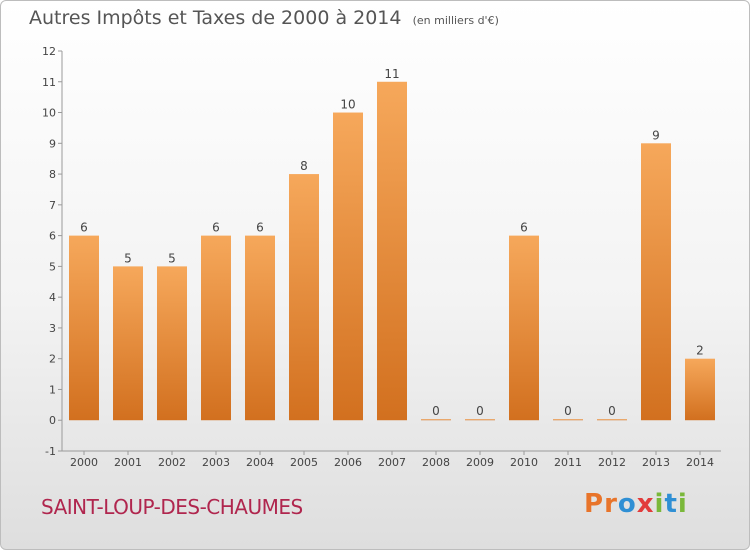 This screenshot has height=550, width=750. What do you see at coordinates (671, 504) in the screenshot?
I see `logo-letter: t` at bounding box center [671, 504].